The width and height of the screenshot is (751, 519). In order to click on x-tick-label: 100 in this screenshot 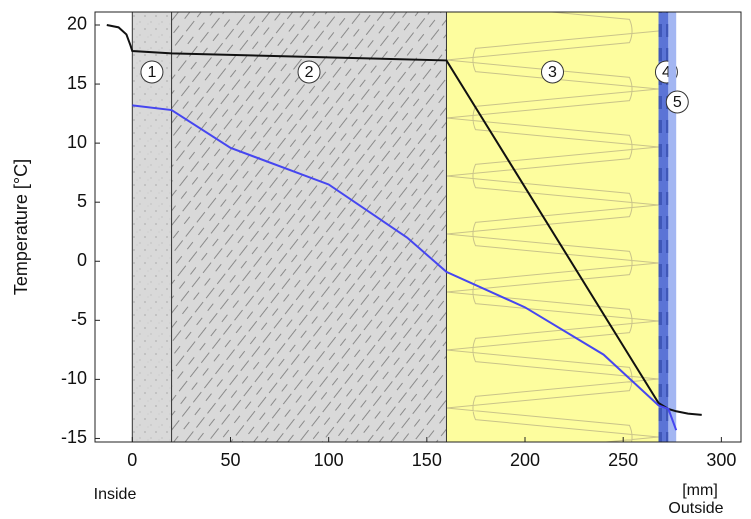, I will do `click(329, 460)`.